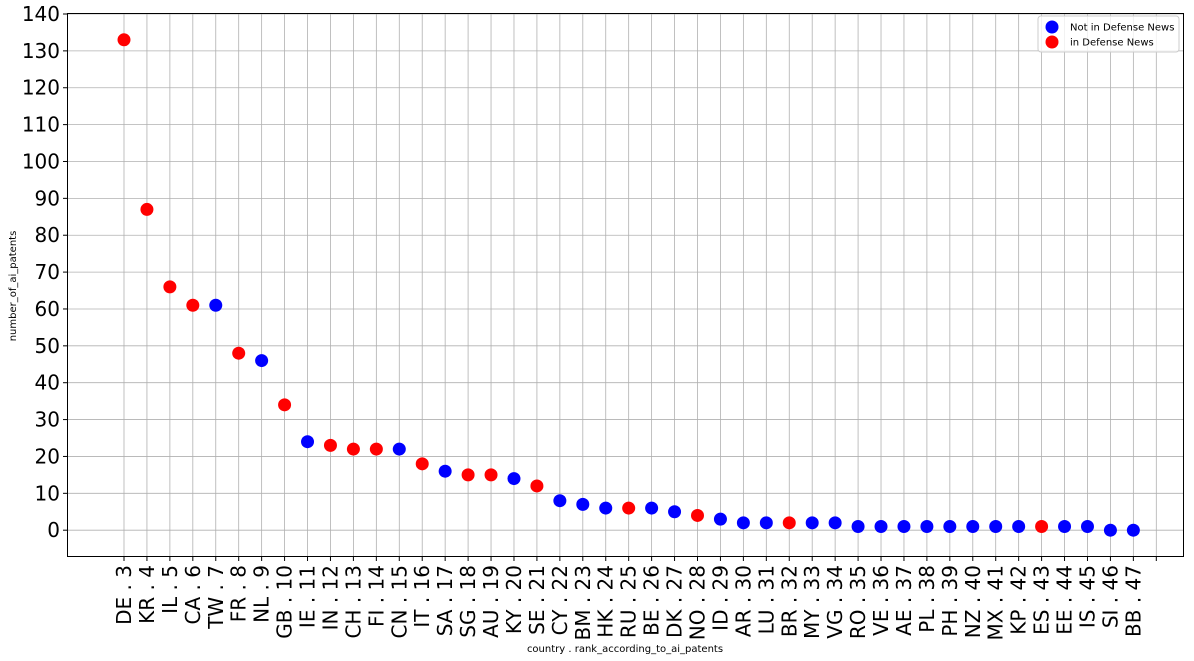 The image size is (1194, 661). Describe the element at coordinates (422, 596) in the screenshot. I see `x-tick-label: IT . 16` at that location.